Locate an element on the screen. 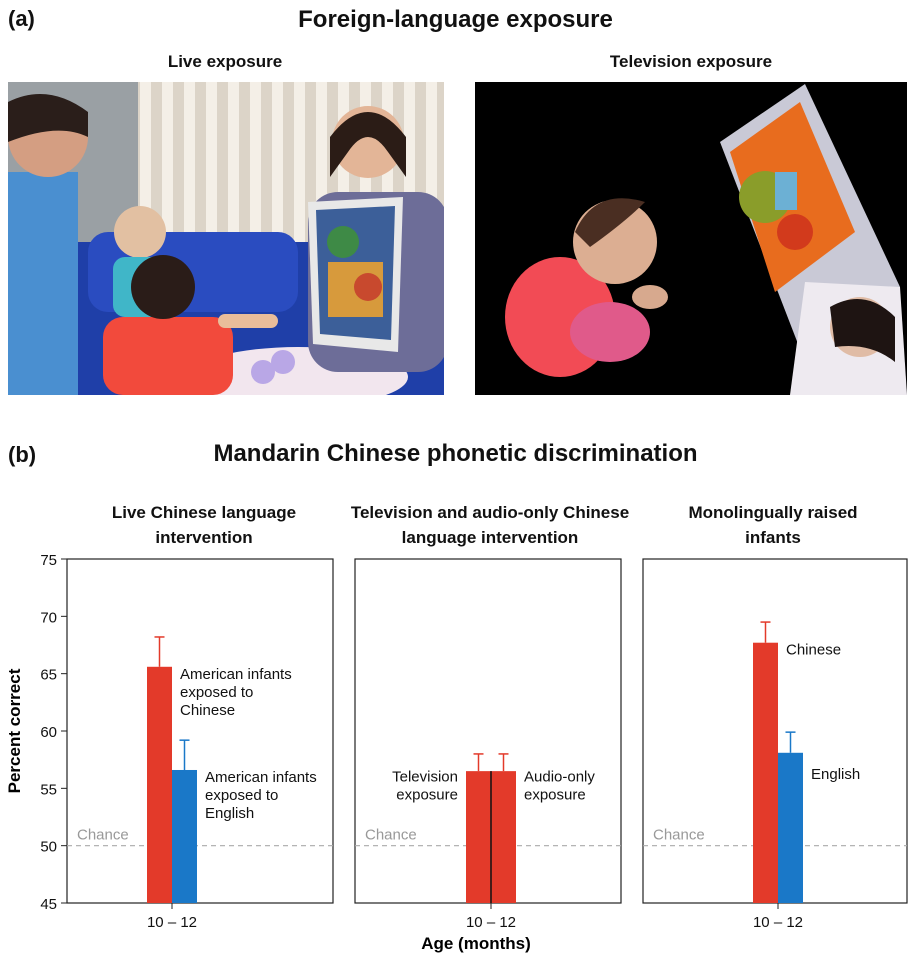 This screenshot has height=959, width=911. panel-a-letter: (a) is located at coordinates (21, 18).